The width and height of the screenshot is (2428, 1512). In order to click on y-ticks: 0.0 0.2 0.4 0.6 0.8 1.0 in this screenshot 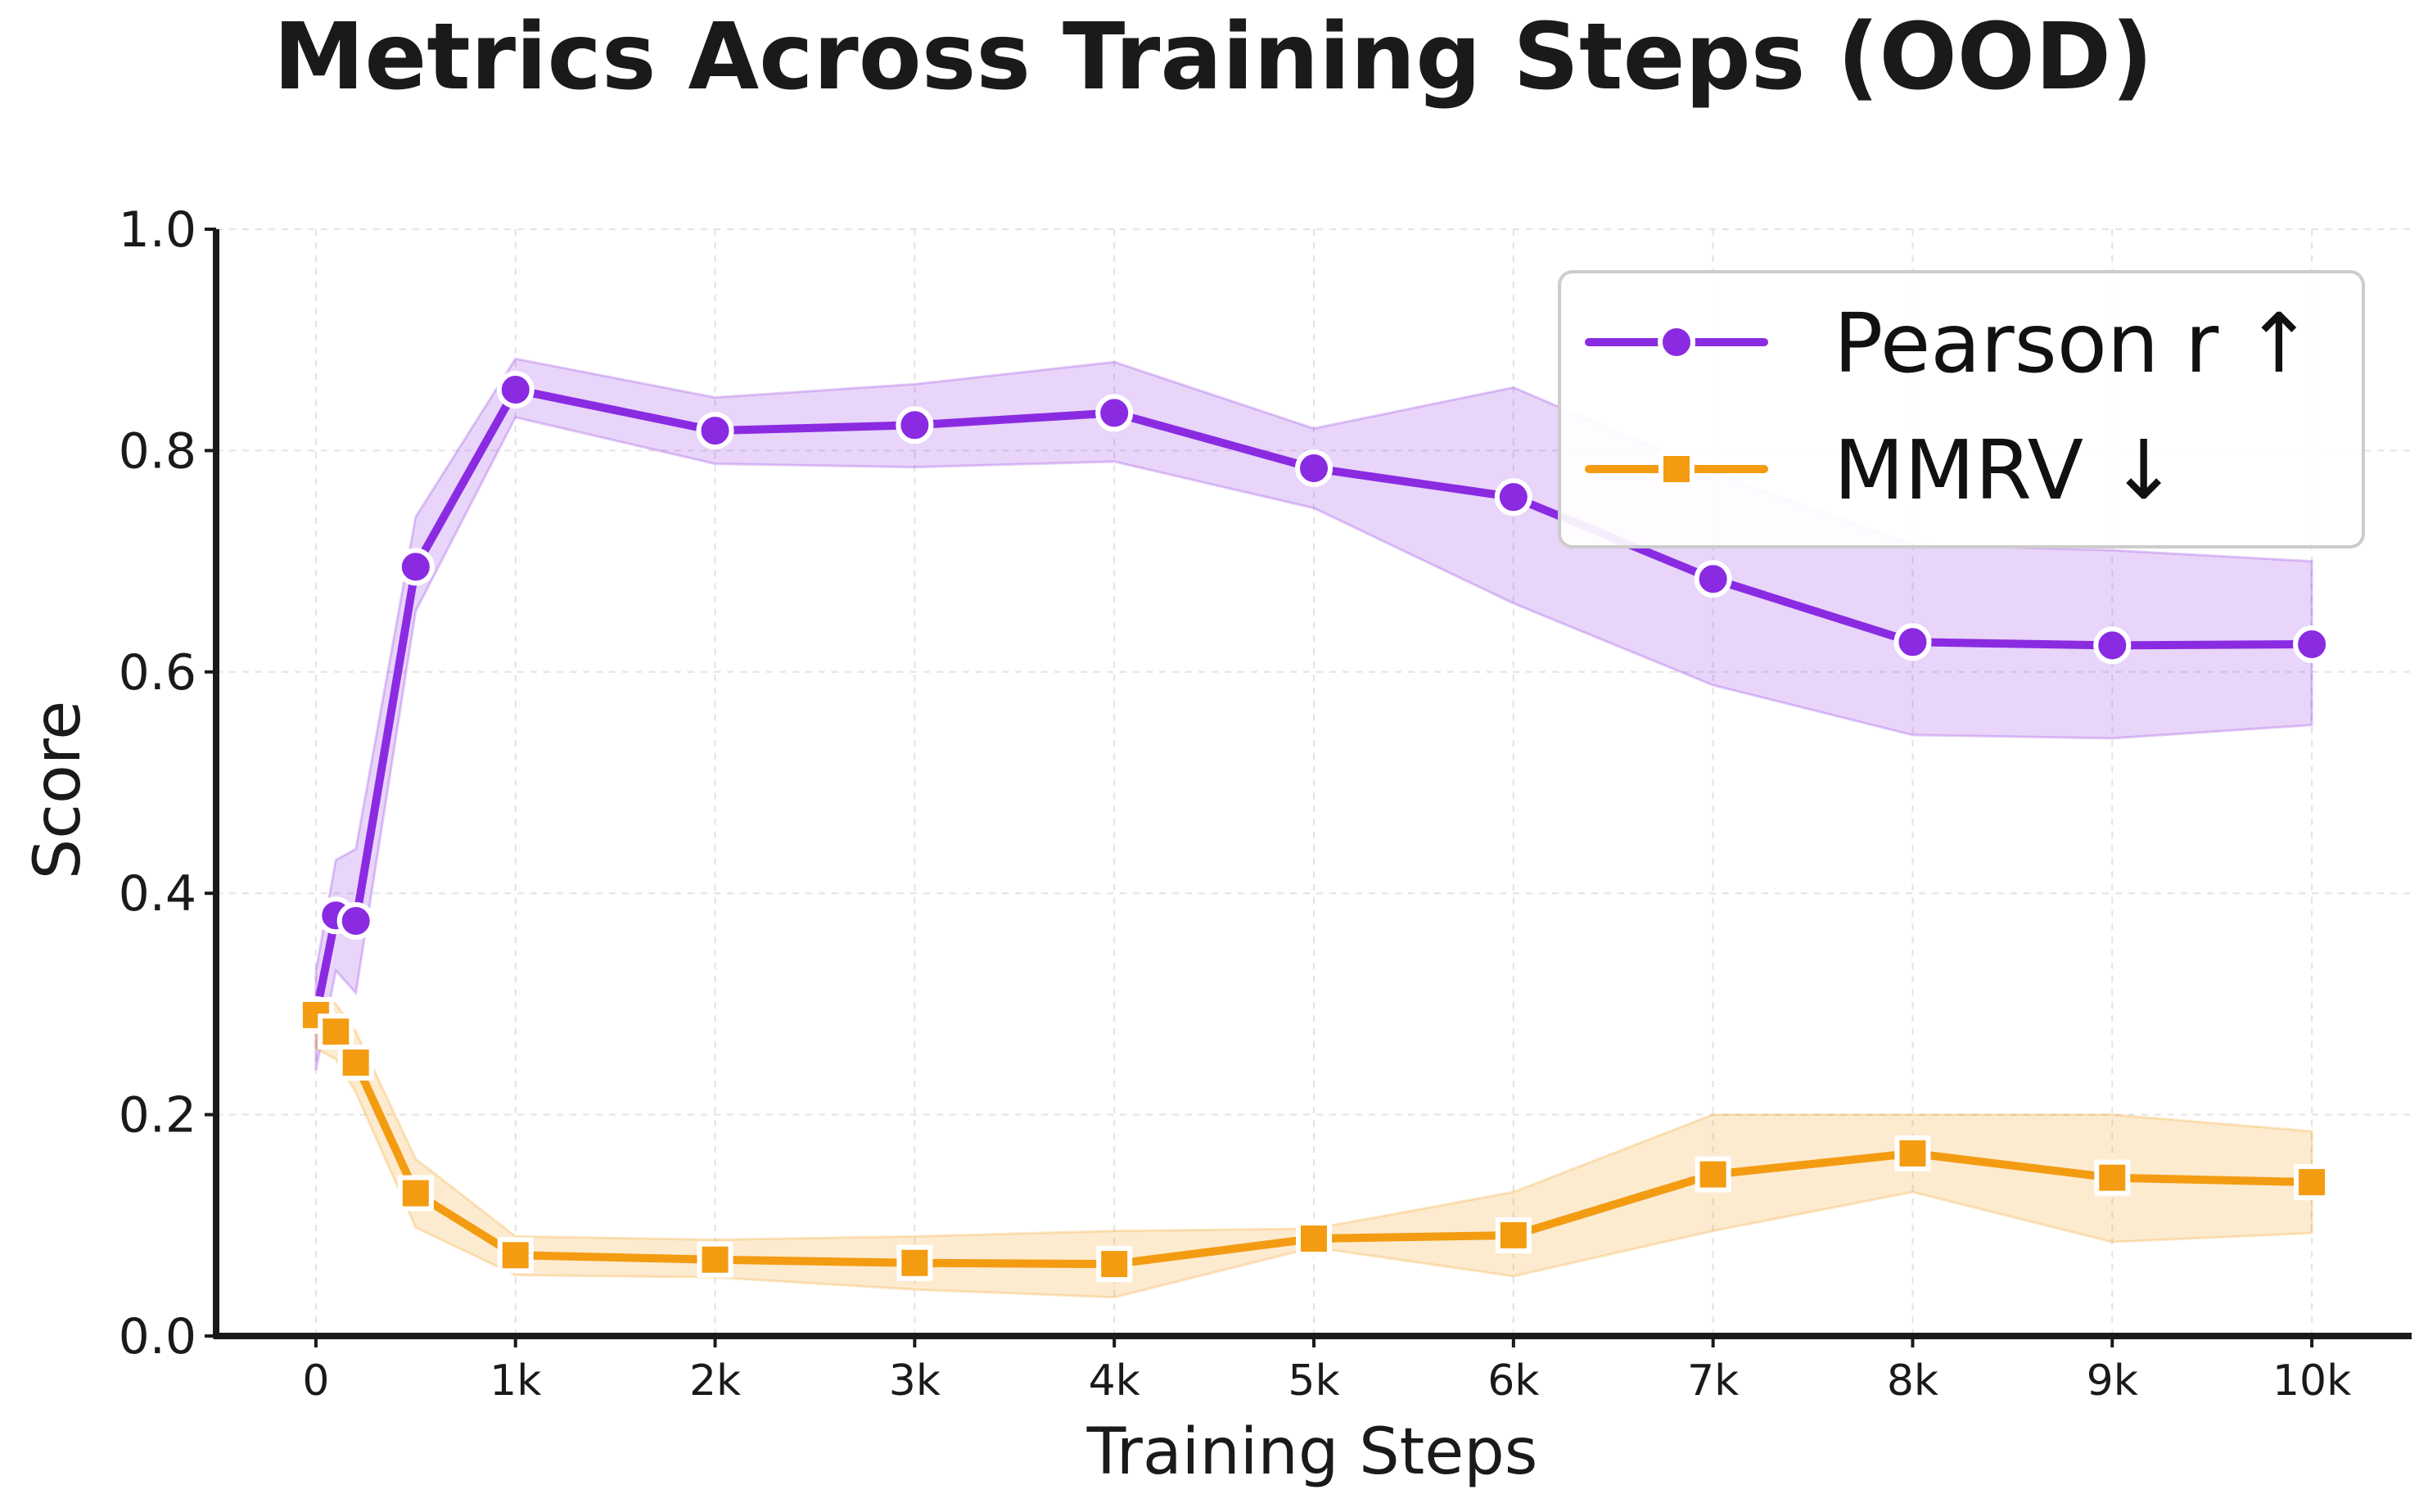, I will do `click(168, 783)`.